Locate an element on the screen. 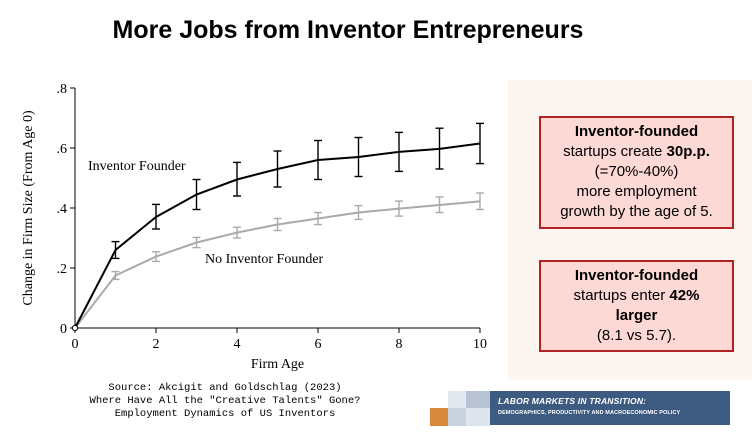  x-tick-label: 4 is located at coordinates (237, 344).